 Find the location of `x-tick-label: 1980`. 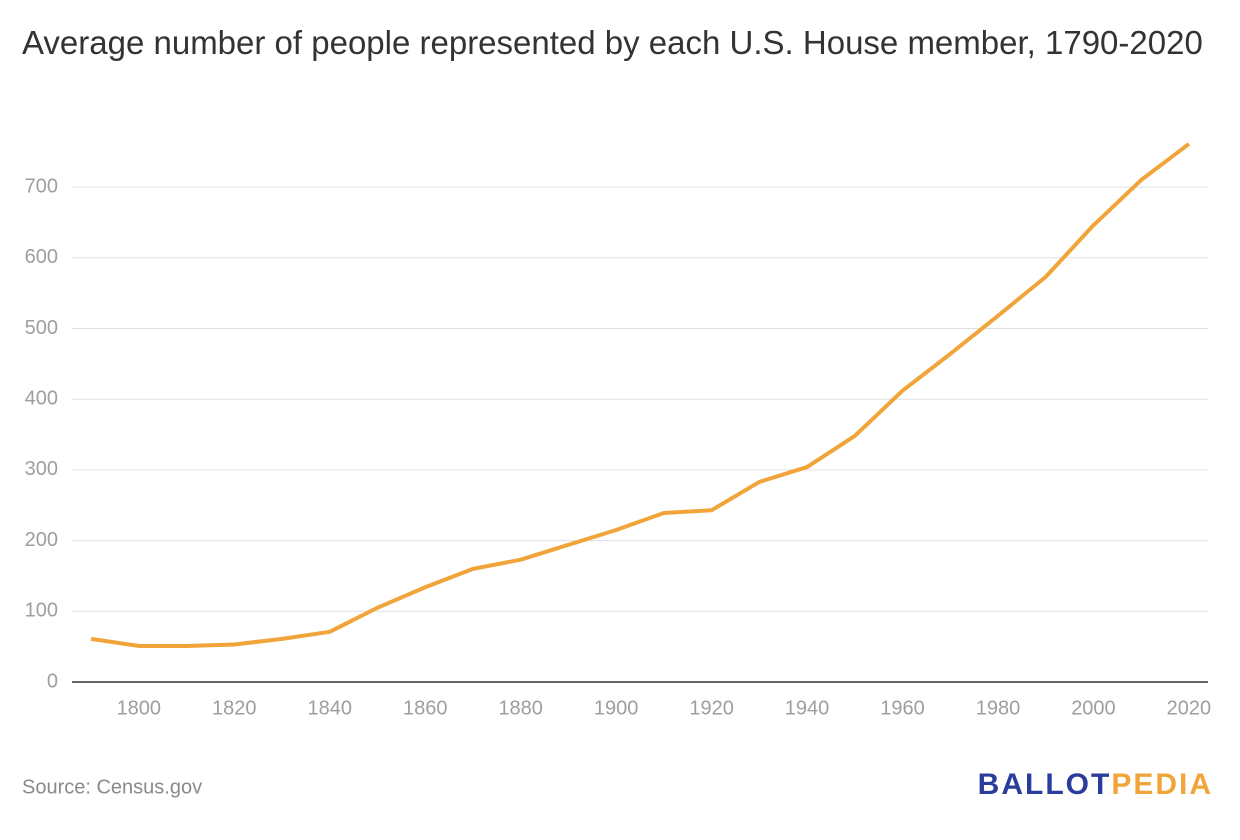

x-tick-label: 1980 is located at coordinates (998, 708).